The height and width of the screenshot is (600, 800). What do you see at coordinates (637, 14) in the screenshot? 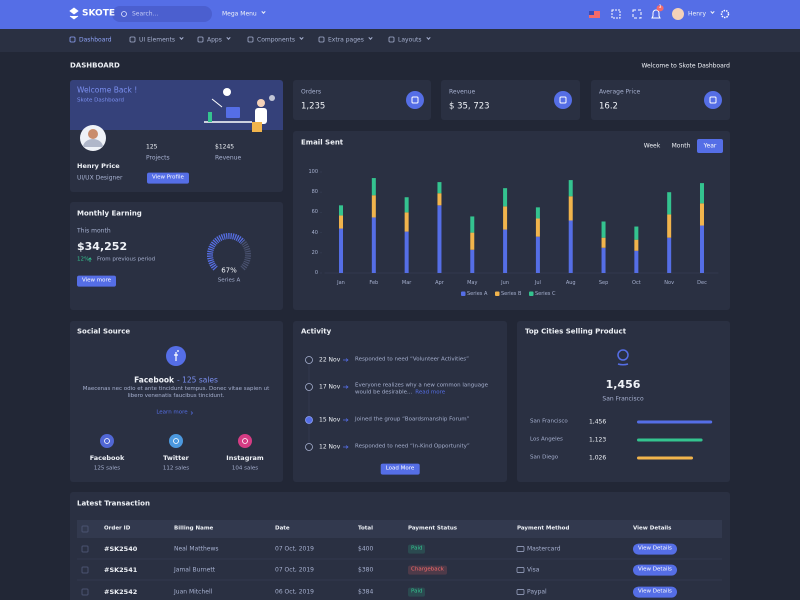
I see `fullscreen-icon` at bounding box center [637, 14].